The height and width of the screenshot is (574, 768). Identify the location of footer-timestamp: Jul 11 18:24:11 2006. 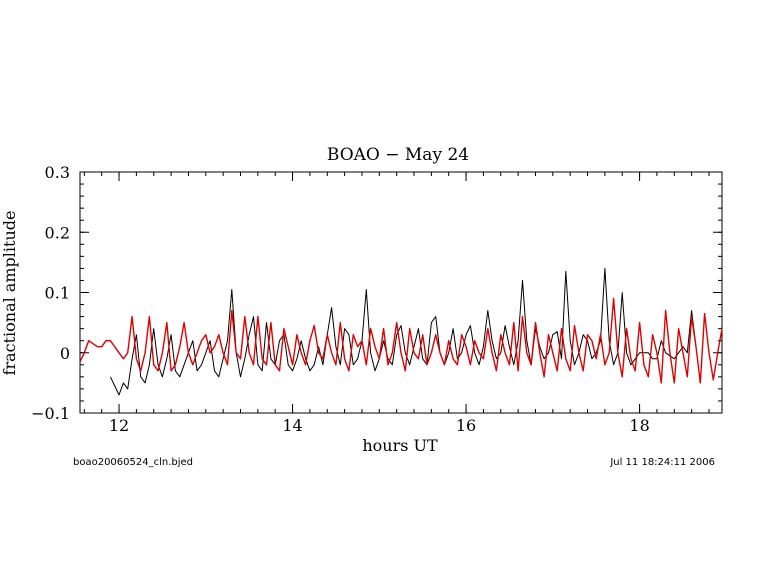
(662, 462).